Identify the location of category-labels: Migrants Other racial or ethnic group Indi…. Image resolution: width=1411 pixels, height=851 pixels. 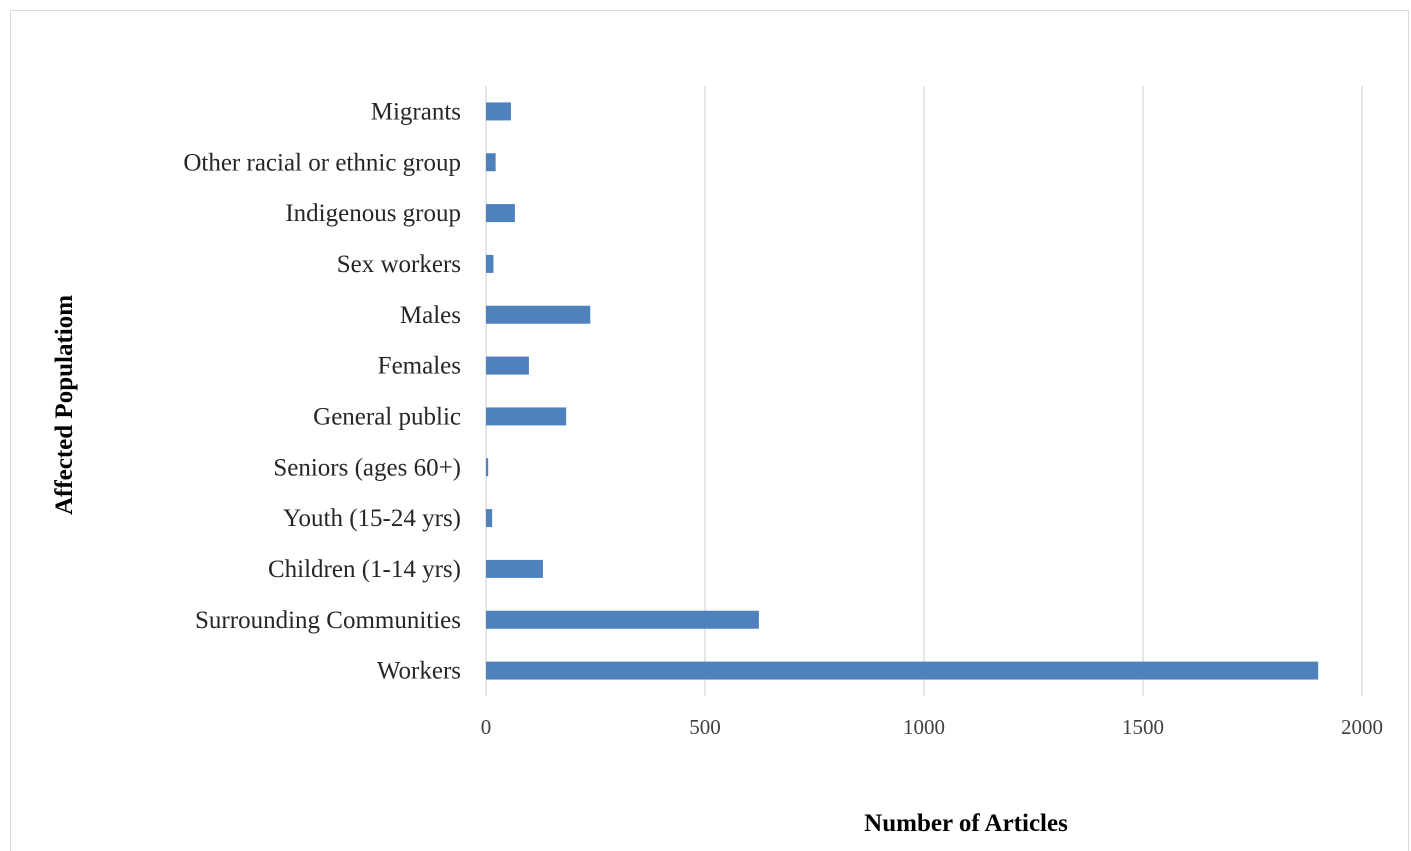
(322, 391).